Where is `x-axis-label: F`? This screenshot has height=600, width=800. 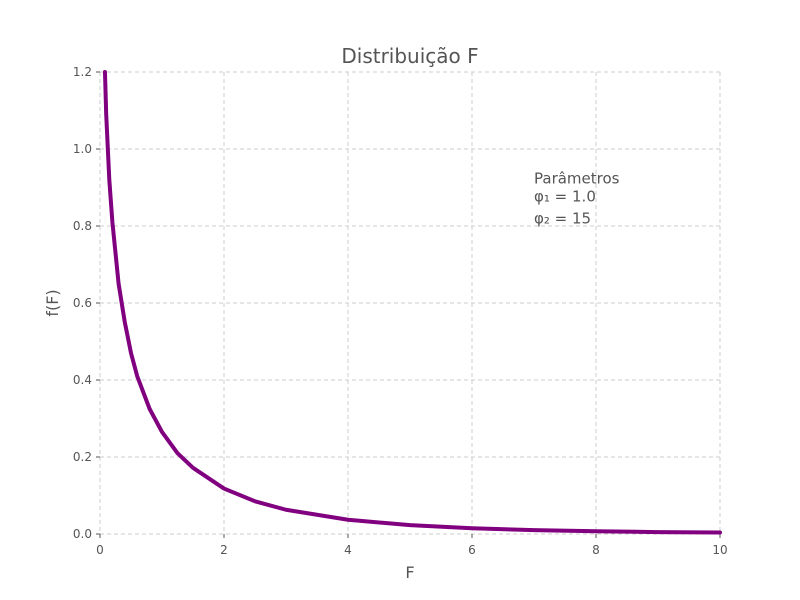
x-axis-label: F is located at coordinates (409, 572).